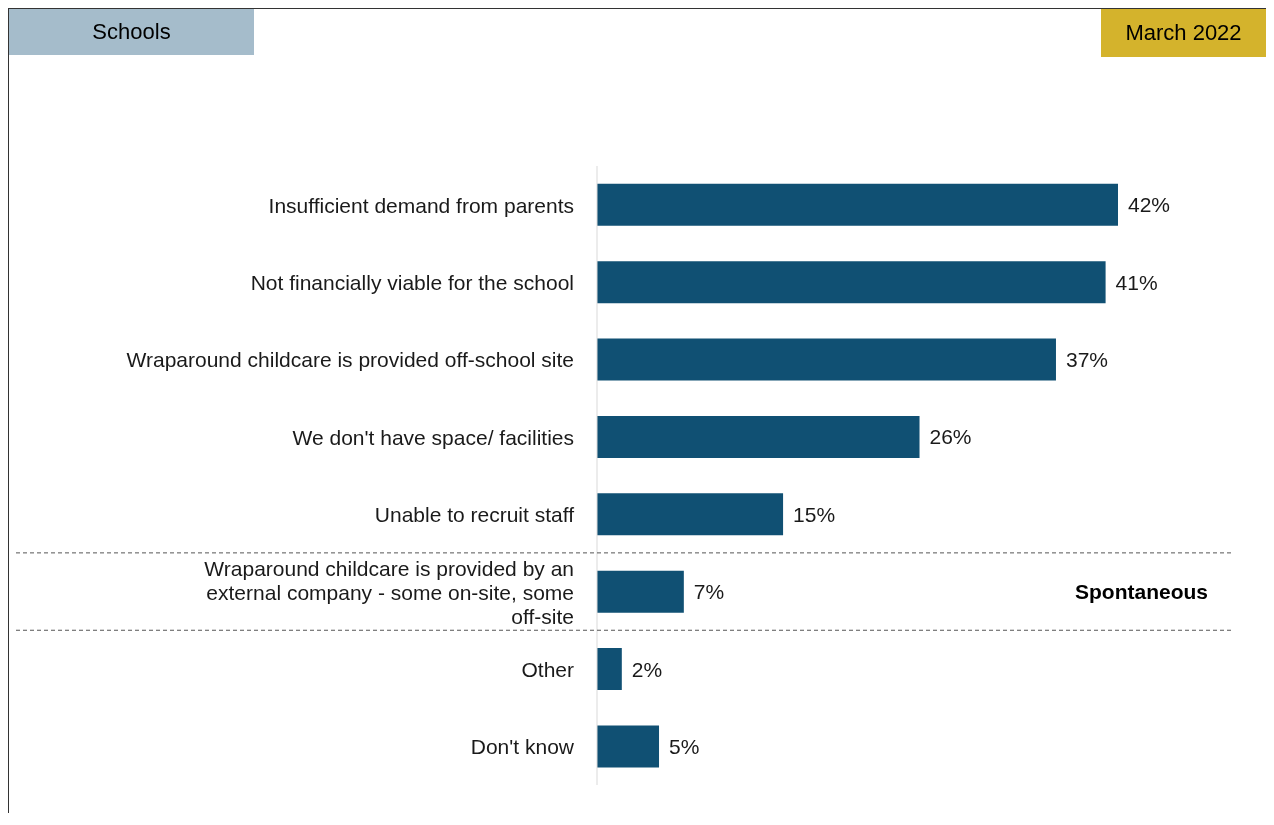 Image resolution: width=1274 pixels, height=825 pixels. I want to click on data-label: 41%, so click(1136, 282).